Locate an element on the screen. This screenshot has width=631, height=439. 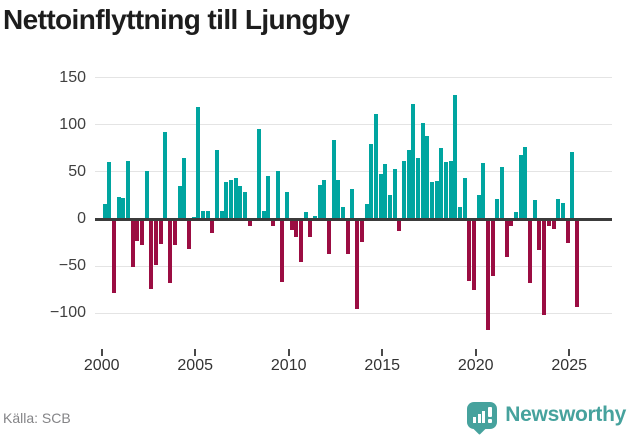
bar-2002Q3 is located at coordinates (151, 255).